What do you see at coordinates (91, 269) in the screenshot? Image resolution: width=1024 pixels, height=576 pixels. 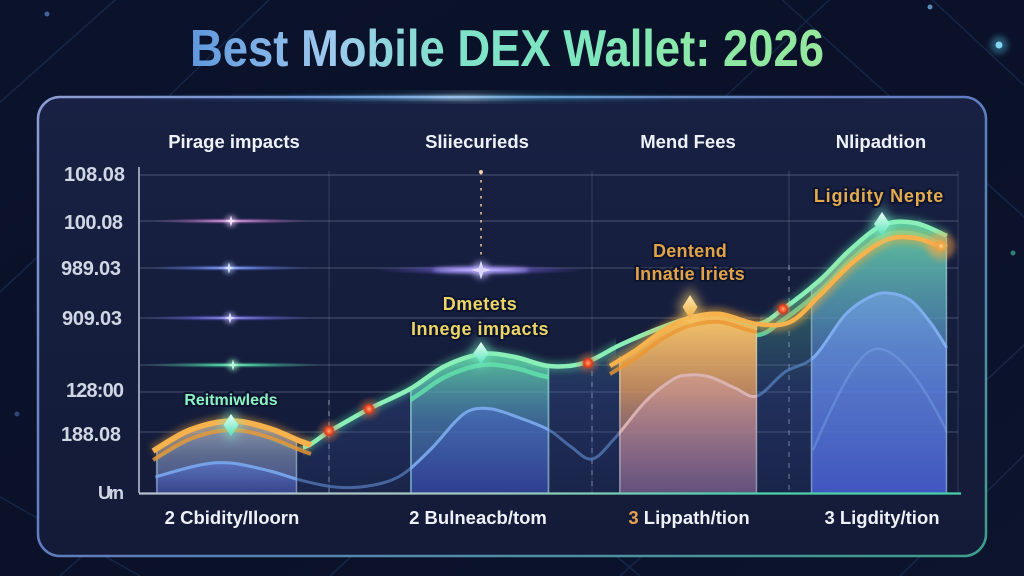 I see `svg-text: 989.03` at bounding box center [91, 269].